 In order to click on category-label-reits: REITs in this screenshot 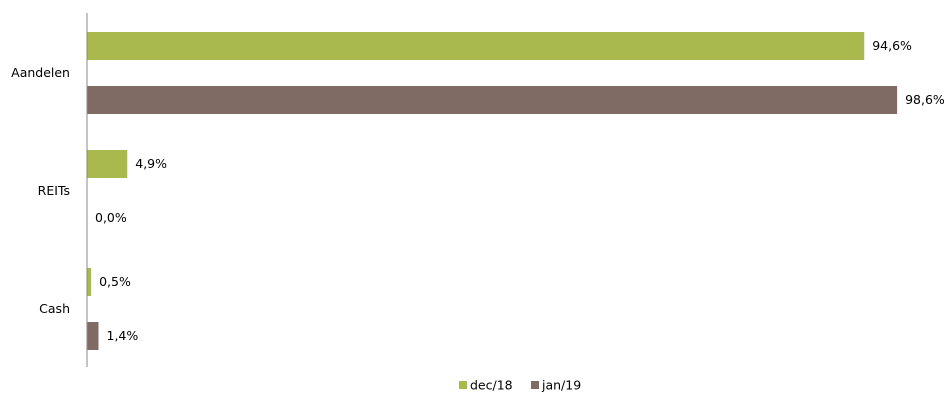, I will do `click(54, 190)`.